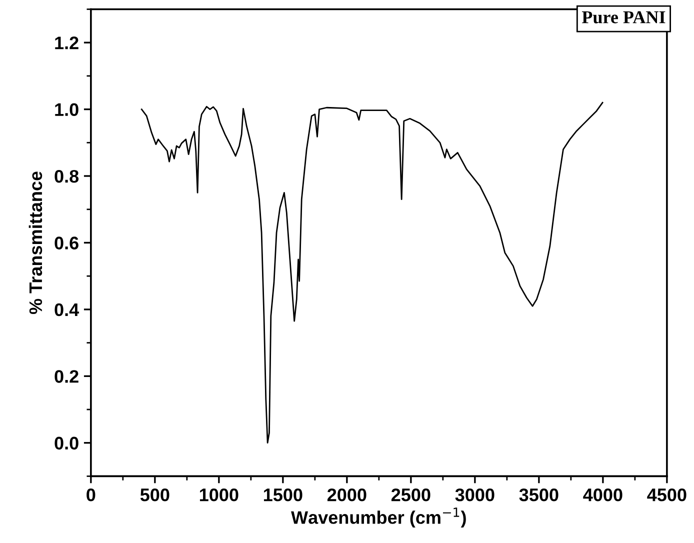 The width and height of the screenshot is (694, 543). I want to click on y-tick-label: 1.0, so click(66, 109).